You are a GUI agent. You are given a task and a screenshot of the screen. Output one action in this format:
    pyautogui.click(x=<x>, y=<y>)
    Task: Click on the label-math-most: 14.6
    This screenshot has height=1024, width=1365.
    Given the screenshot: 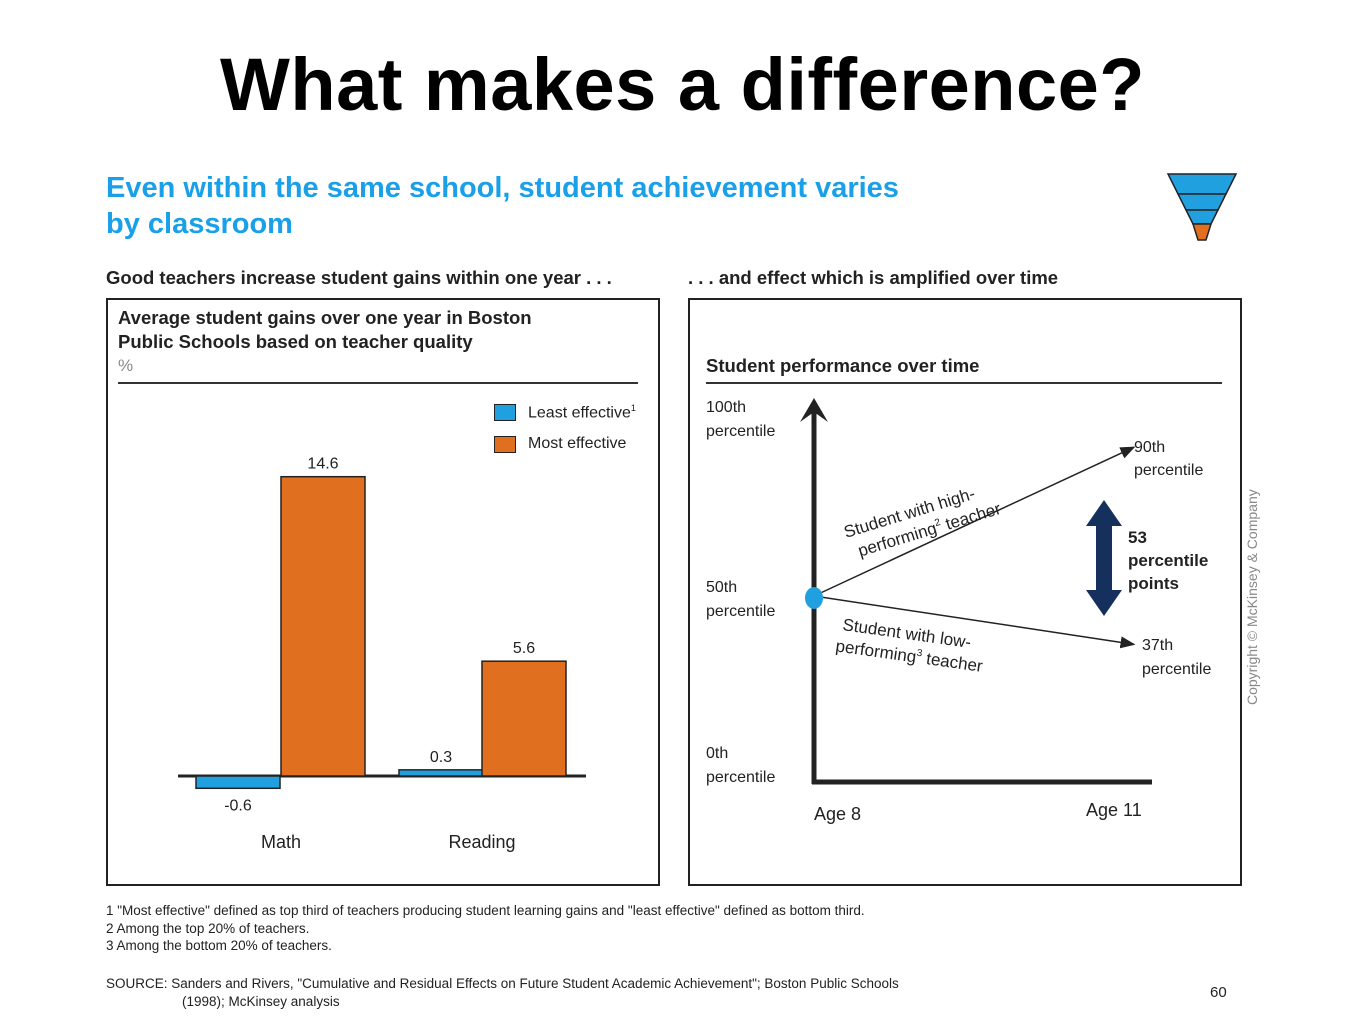 What is the action you would take?
    pyautogui.click(x=322, y=464)
    